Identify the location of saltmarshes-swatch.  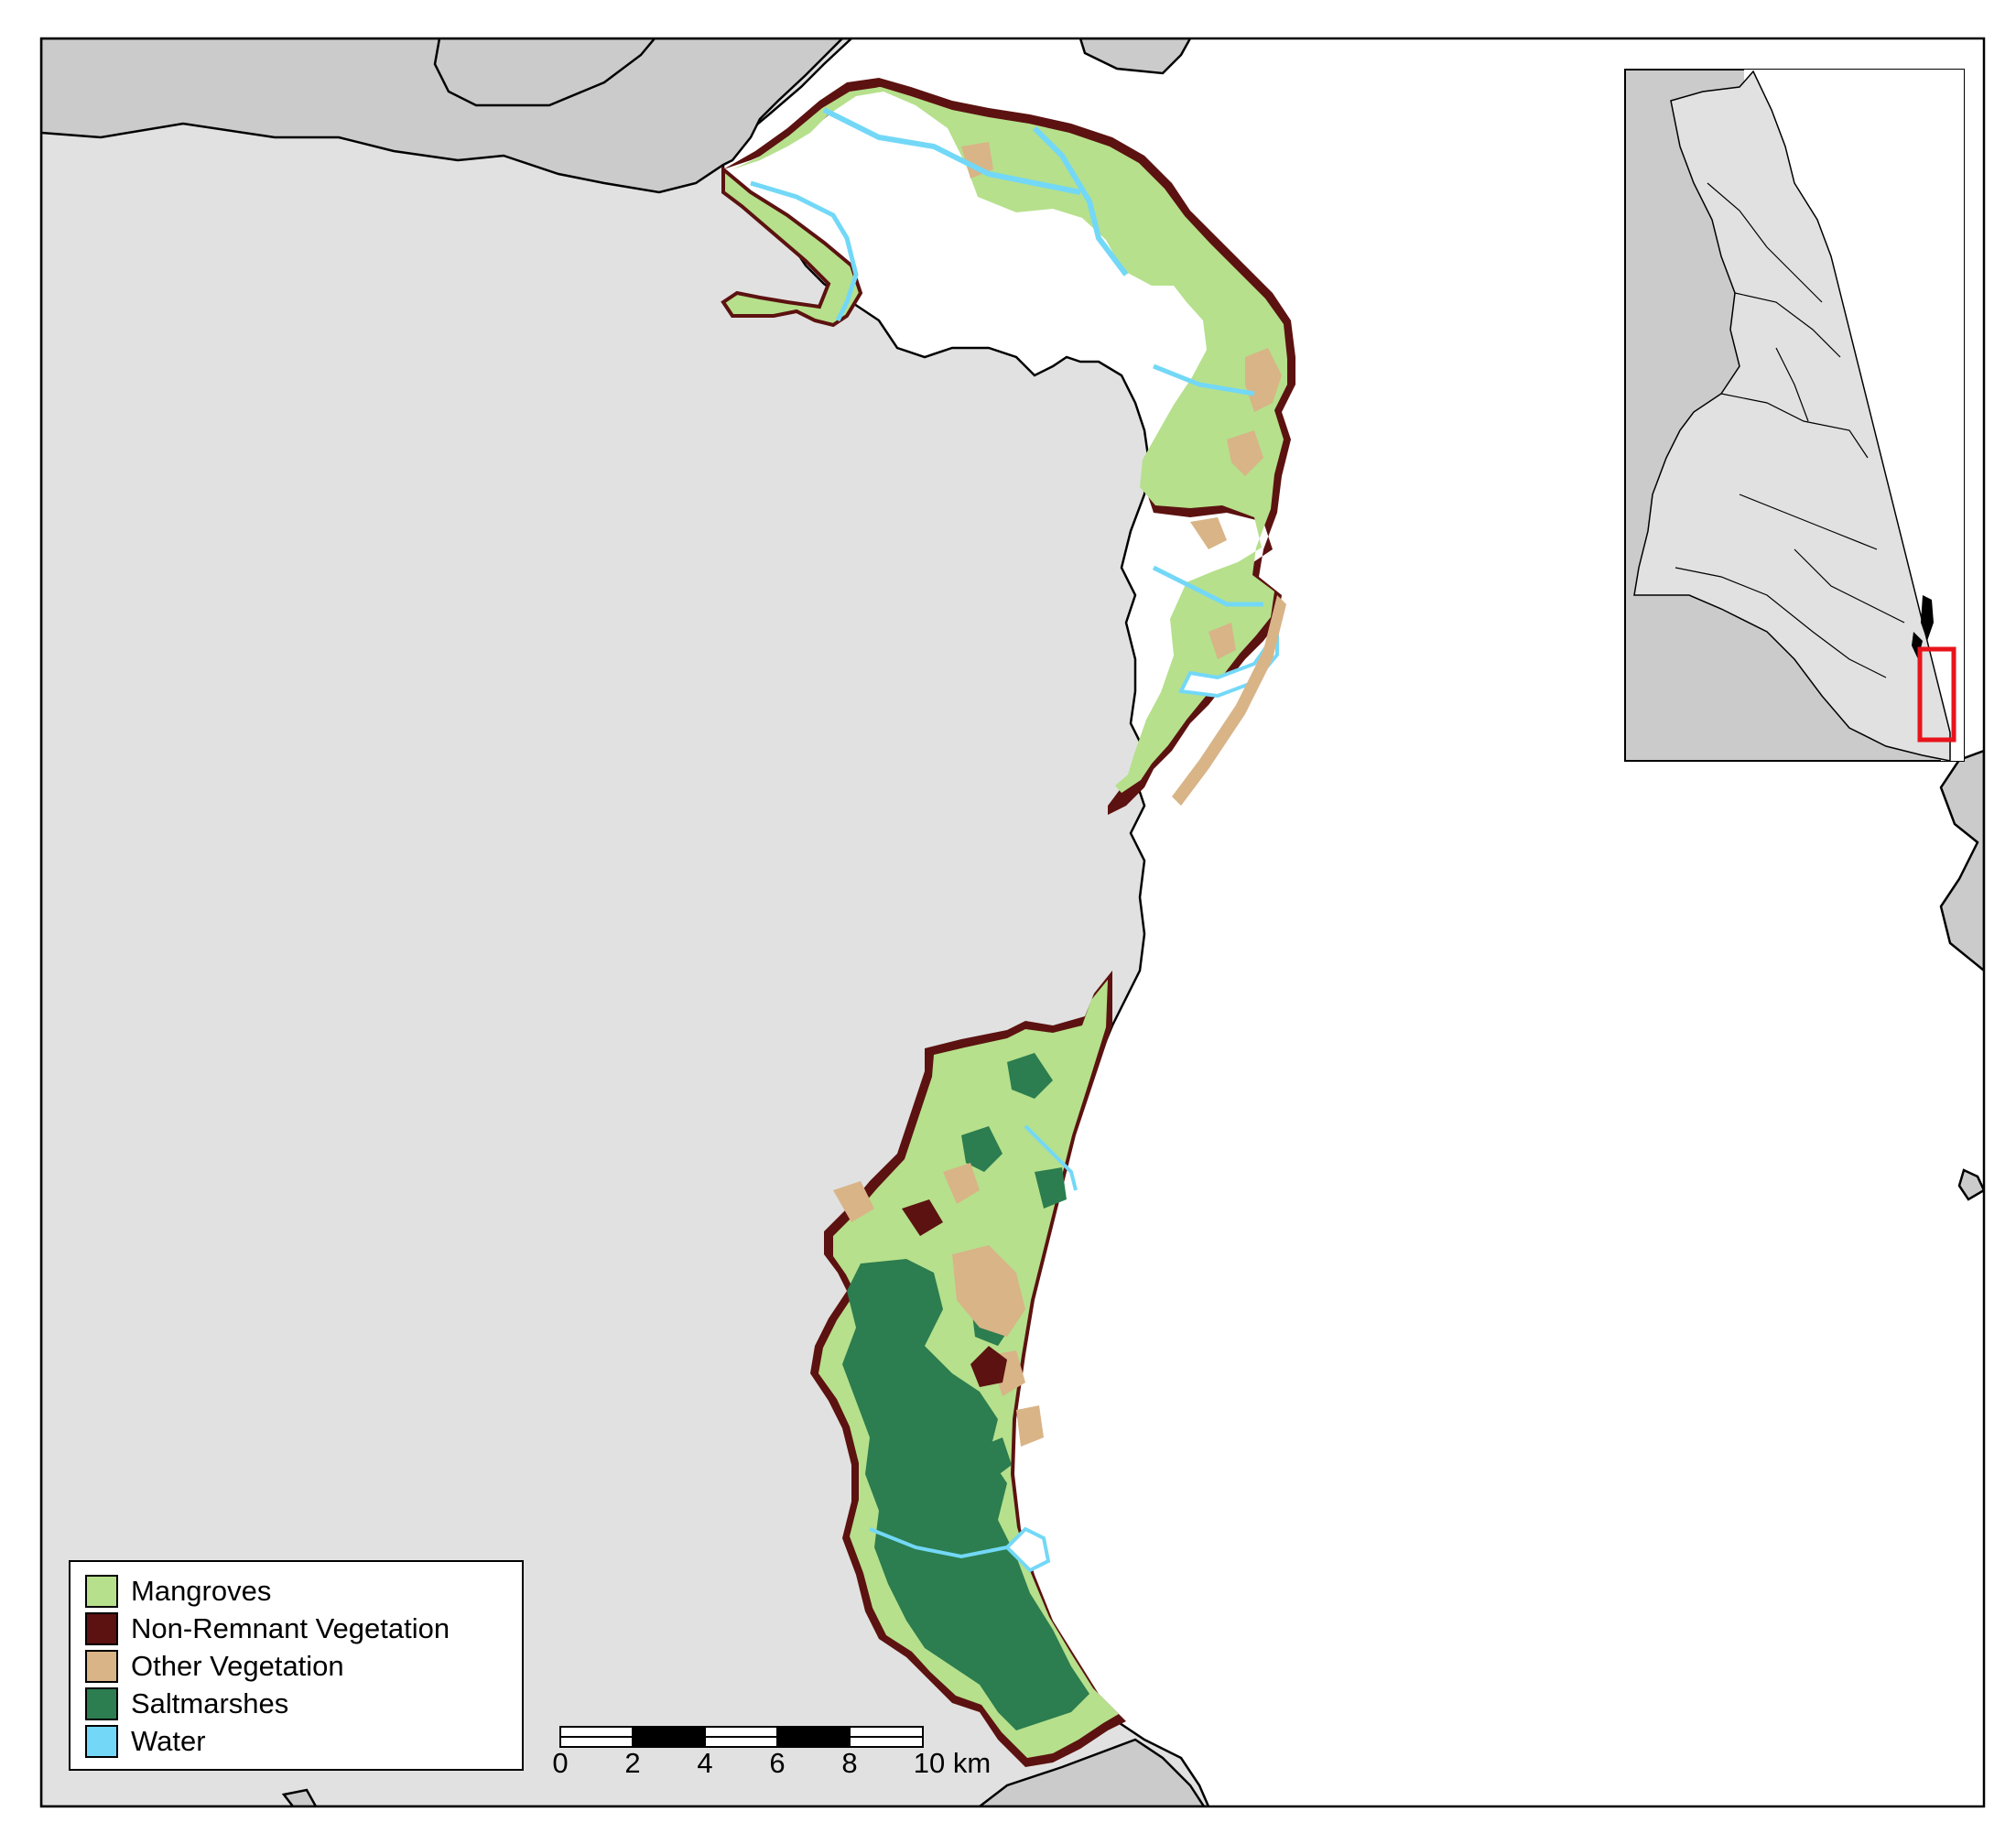
(101, 1704).